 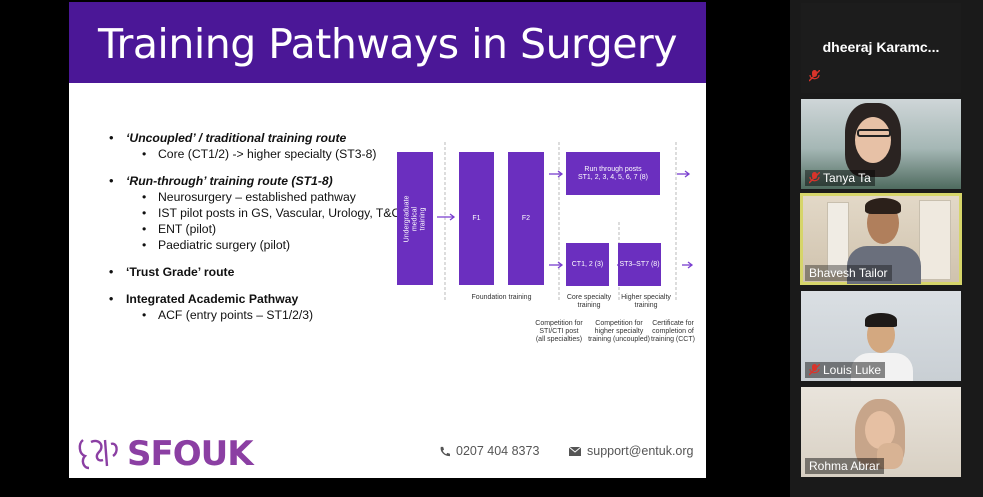 I want to click on participant-name: Tanya Ta, so click(x=847, y=178).